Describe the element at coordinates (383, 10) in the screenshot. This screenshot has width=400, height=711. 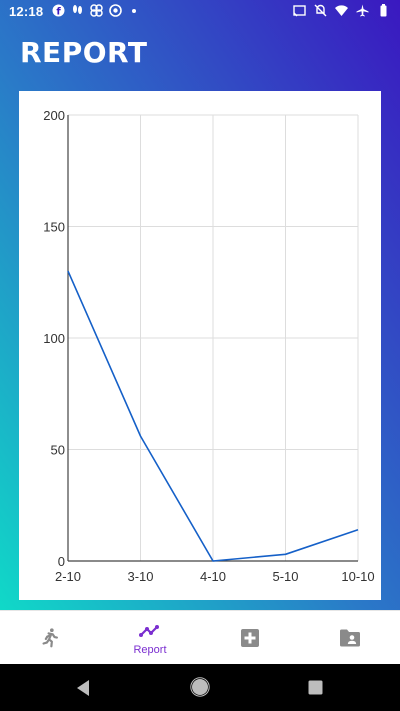
I see `battery-icon` at that location.